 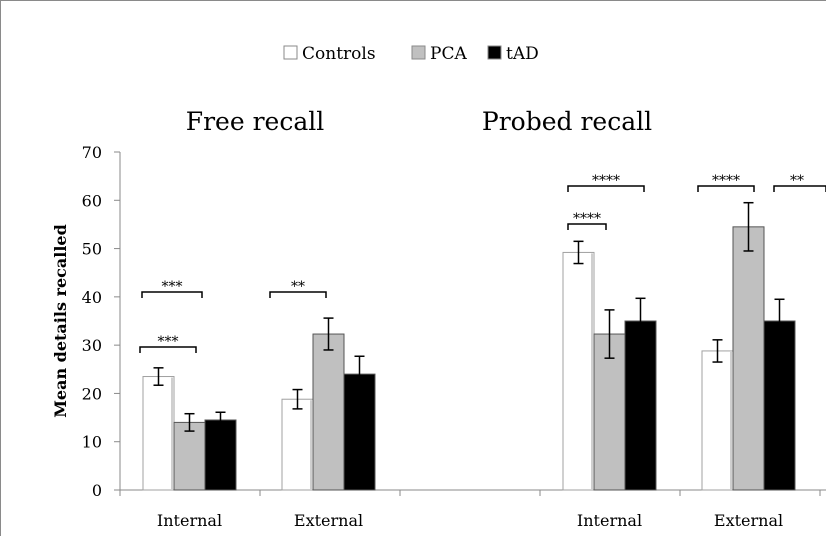 I want to click on y-axis-label: Mean details recalled, so click(x=60, y=321).